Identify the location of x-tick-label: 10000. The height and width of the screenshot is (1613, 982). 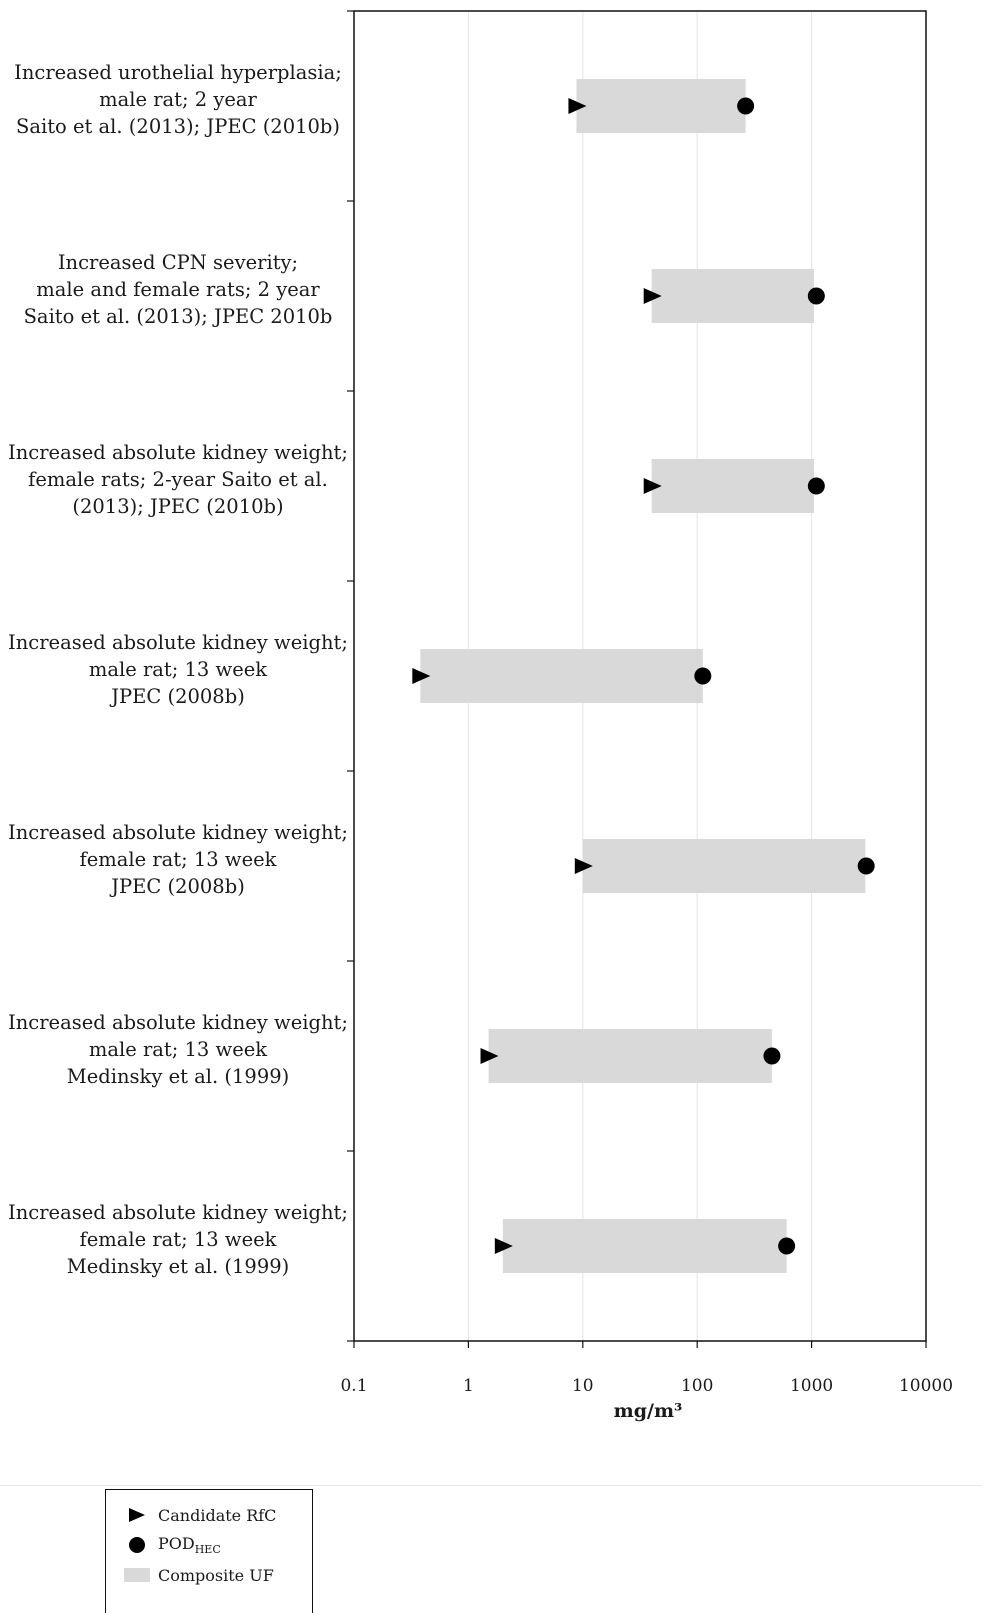
(926, 1386).